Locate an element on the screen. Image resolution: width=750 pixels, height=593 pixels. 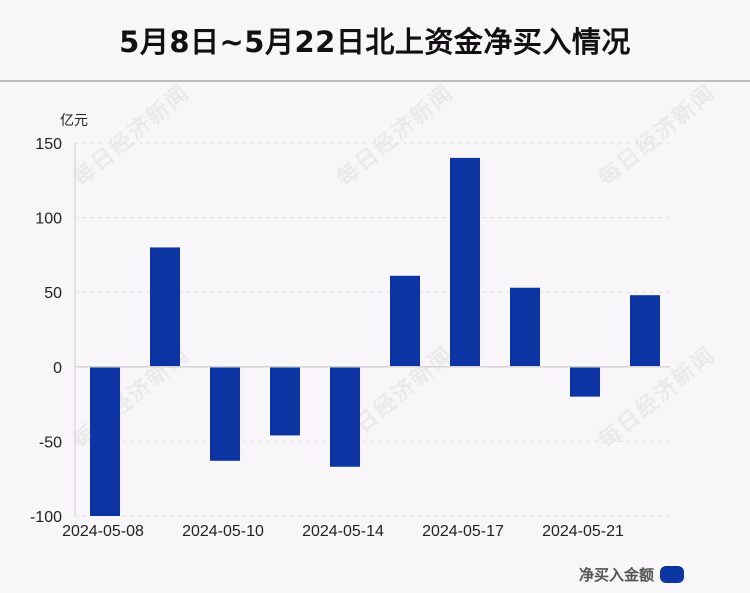
y-tick-label: 150 is located at coordinates (48, 144).